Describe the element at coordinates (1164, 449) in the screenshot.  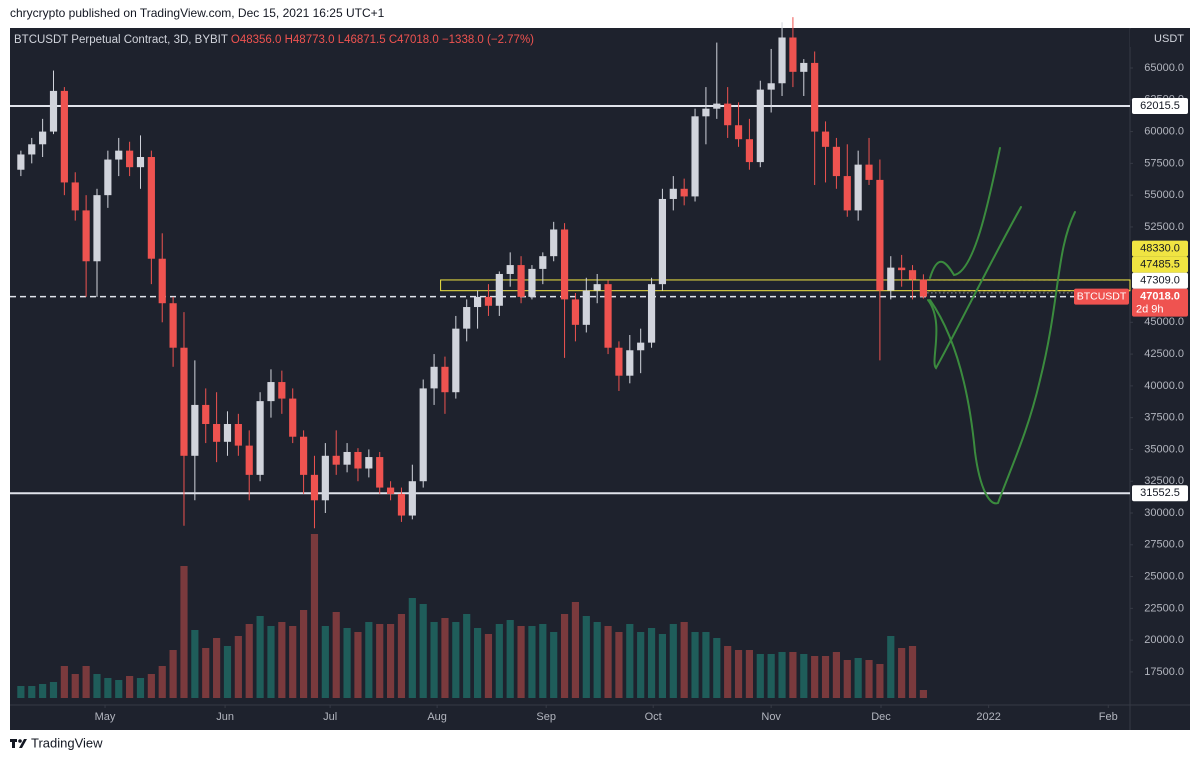
I see `y-tick-label: 35000.0` at that location.